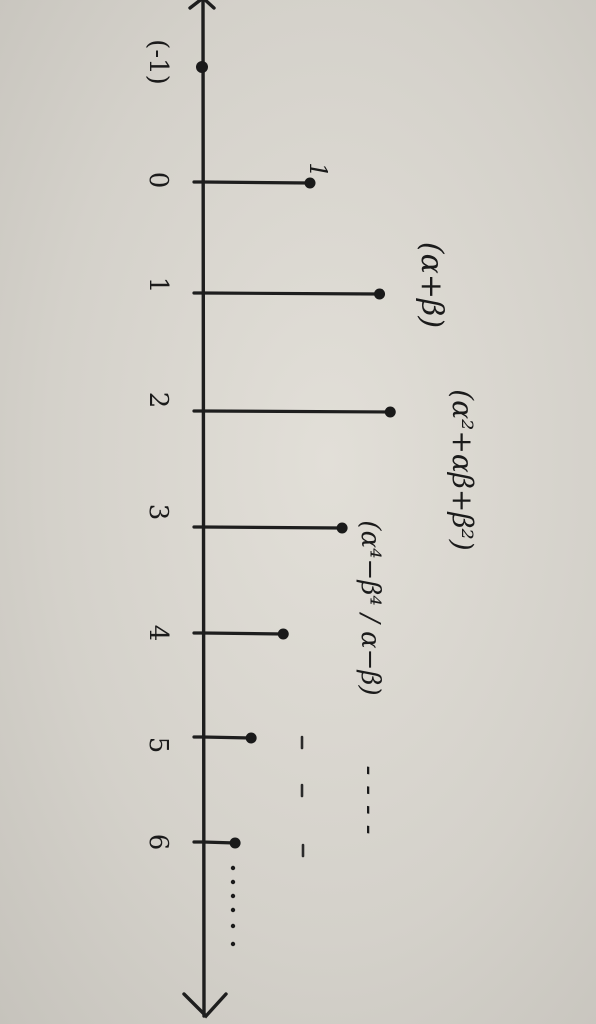  I want to click on stem-label-0-group: 1, so click(318, 169).